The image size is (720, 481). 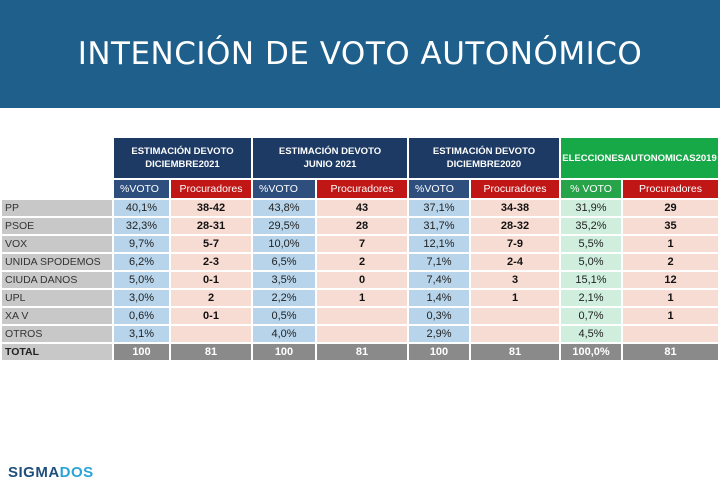 I want to click on vote-pct-cell: 3,1%, so click(x=141, y=334).